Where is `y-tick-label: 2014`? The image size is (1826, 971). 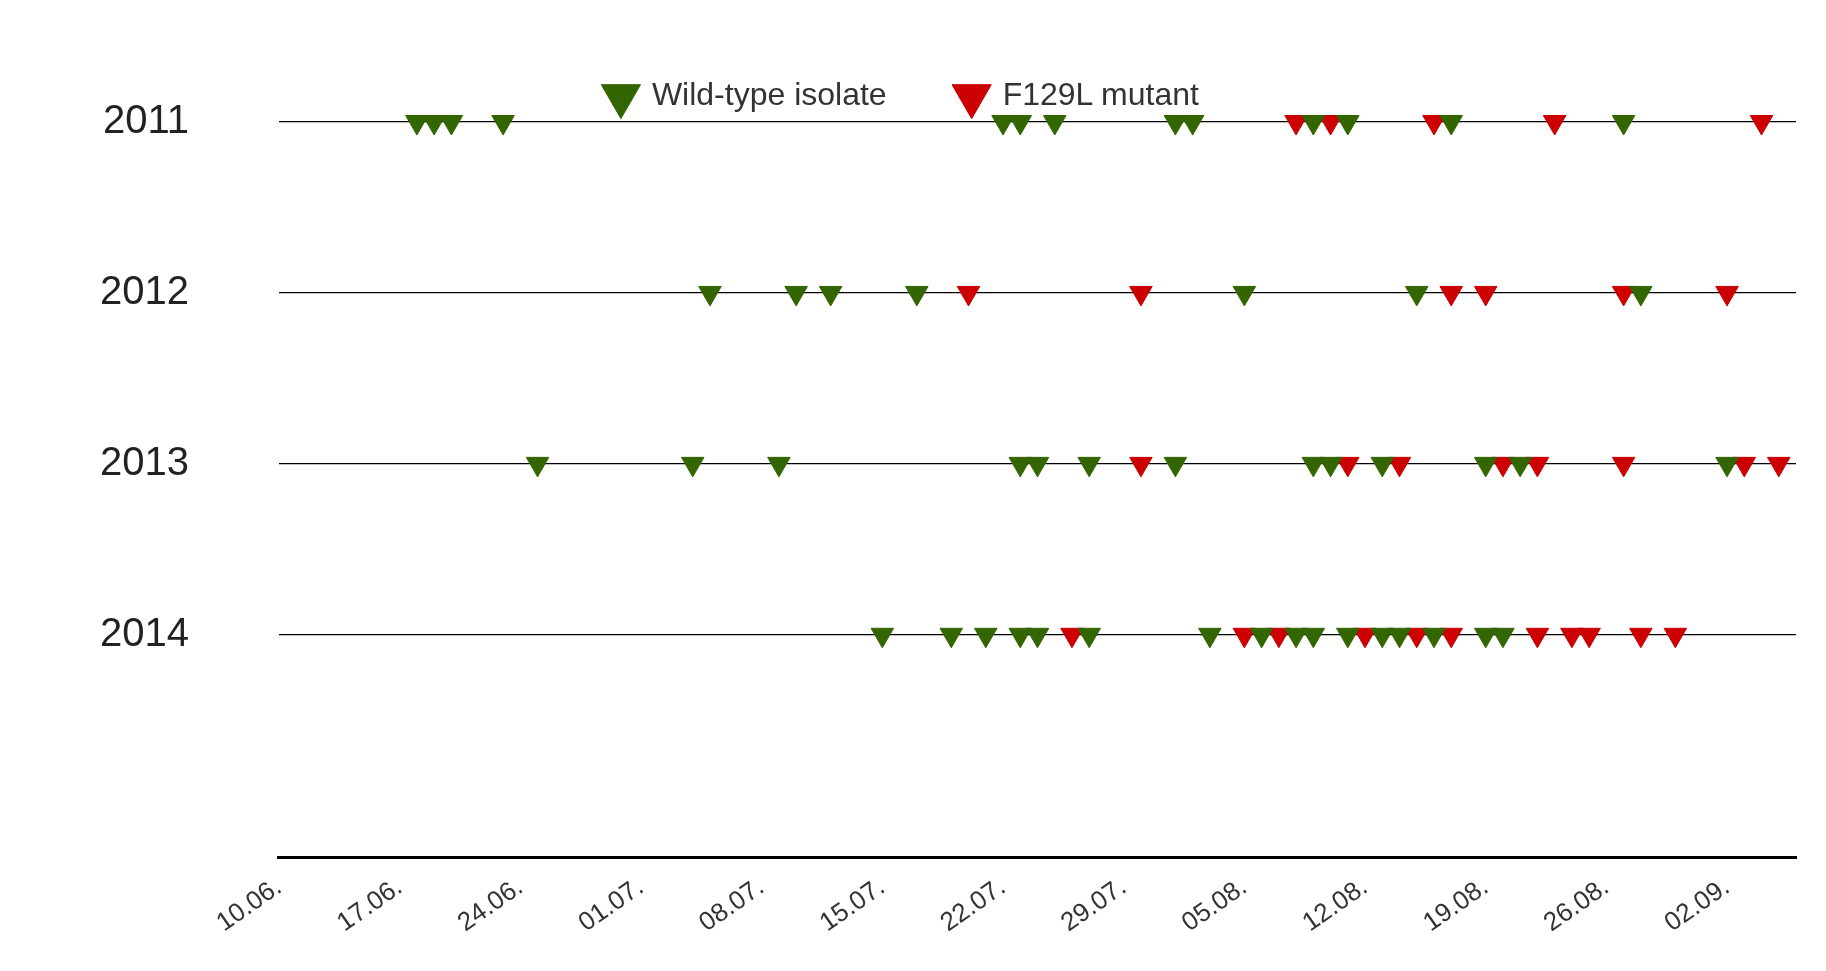 y-tick-label: 2014 is located at coordinates (144, 631).